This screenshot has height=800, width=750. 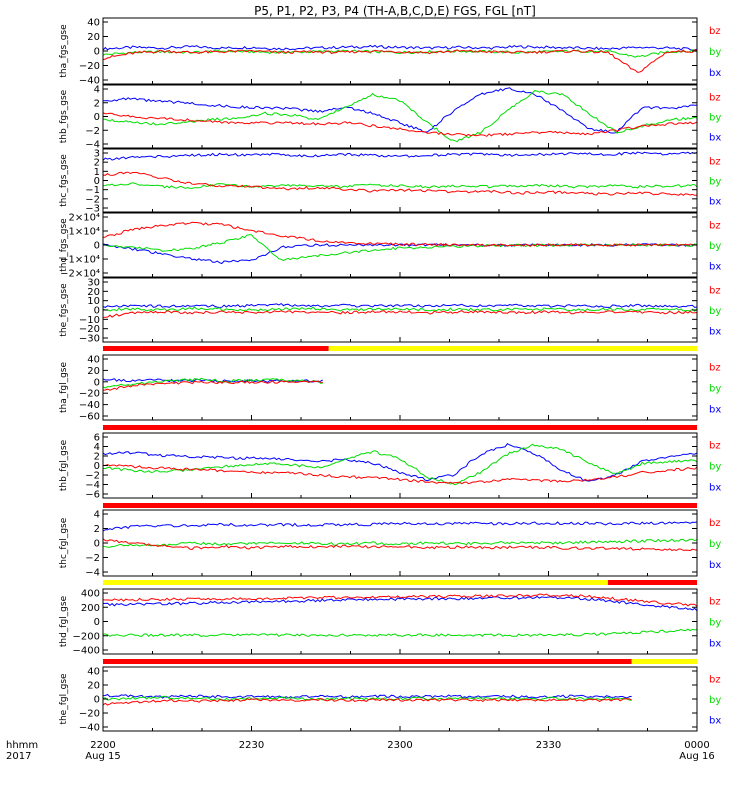 I want to click on y-tick-label: −10, so click(x=89, y=320).